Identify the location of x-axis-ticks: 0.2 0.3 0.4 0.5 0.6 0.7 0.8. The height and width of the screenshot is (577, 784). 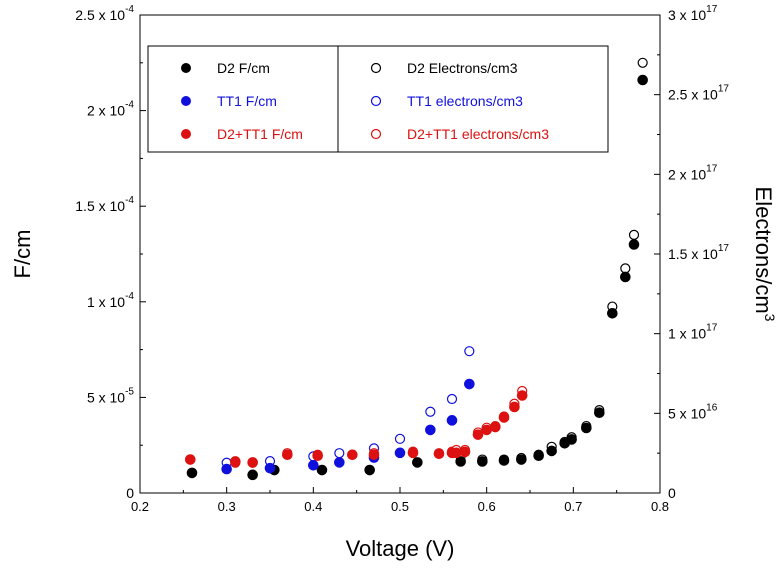
(400, 500).